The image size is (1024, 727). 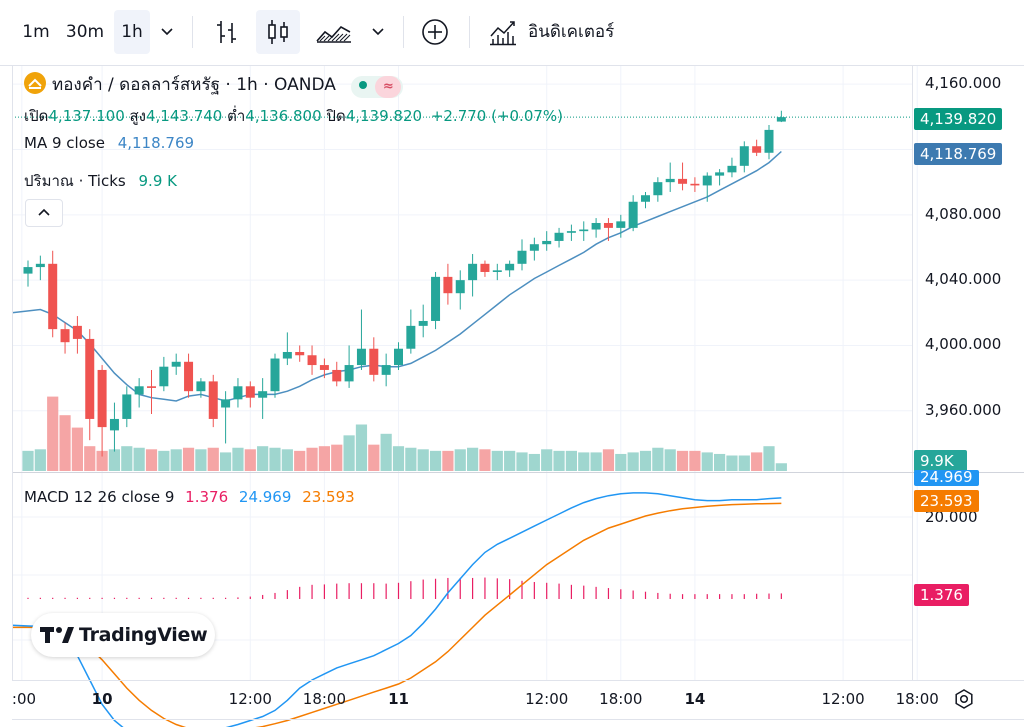 What do you see at coordinates (940, 461) in the screenshot?
I see `volume-tag: 9.9K` at bounding box center [940, 461].